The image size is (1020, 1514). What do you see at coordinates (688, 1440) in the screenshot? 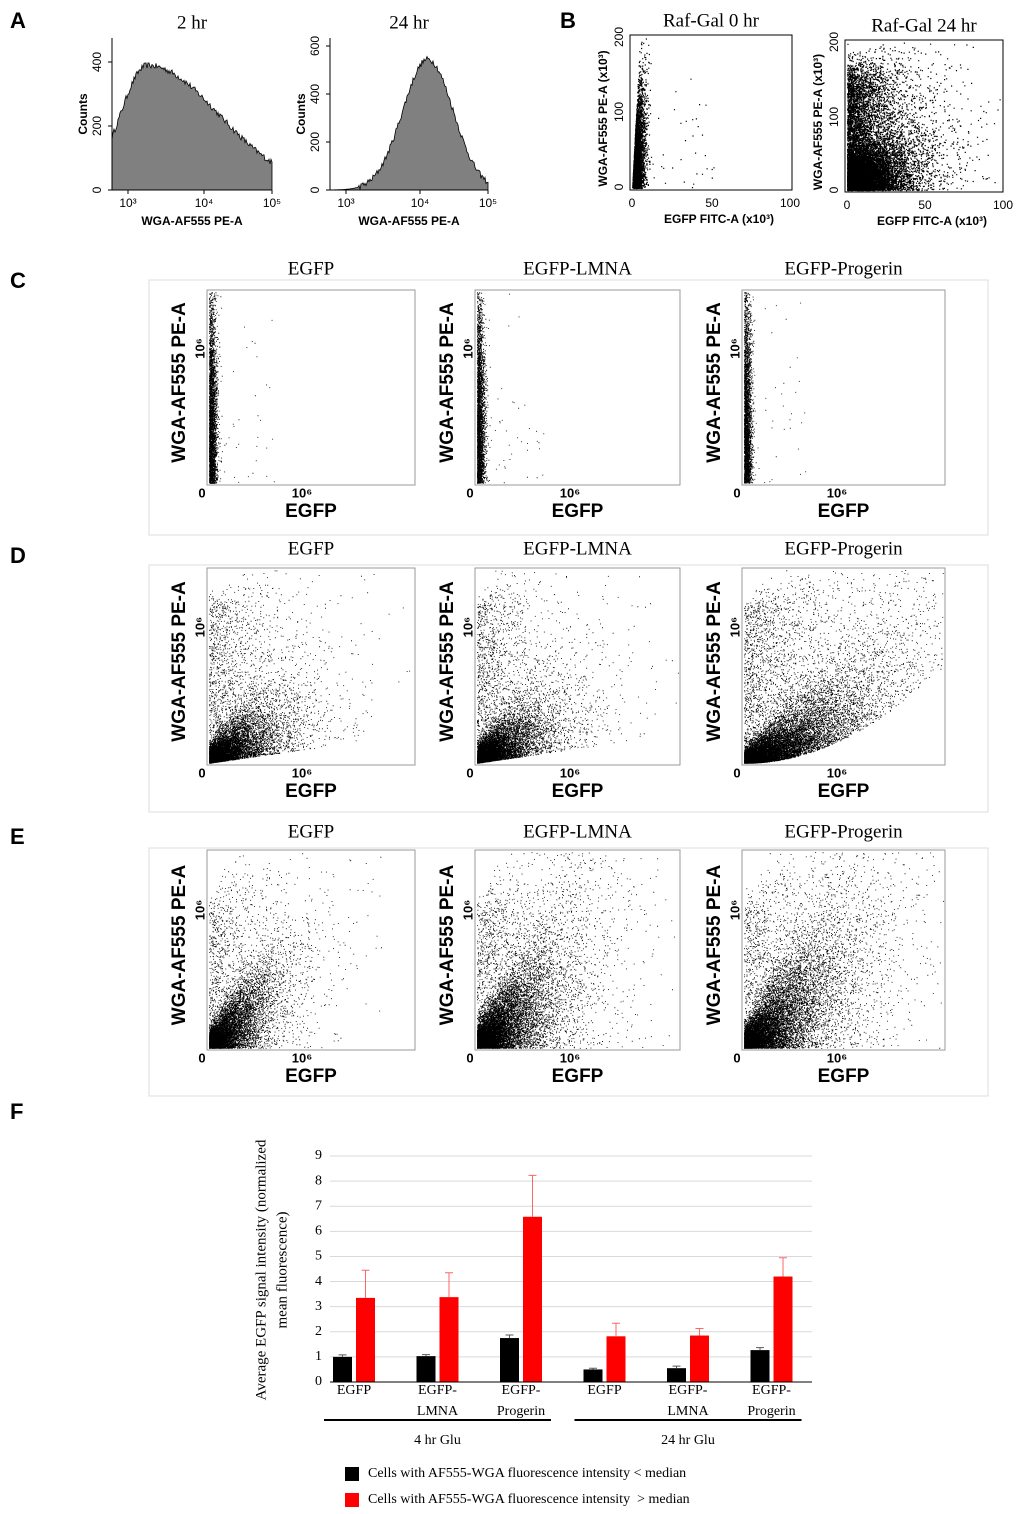
I see `group-label: 24 hr Glu` at bounding box center [688, 1440].